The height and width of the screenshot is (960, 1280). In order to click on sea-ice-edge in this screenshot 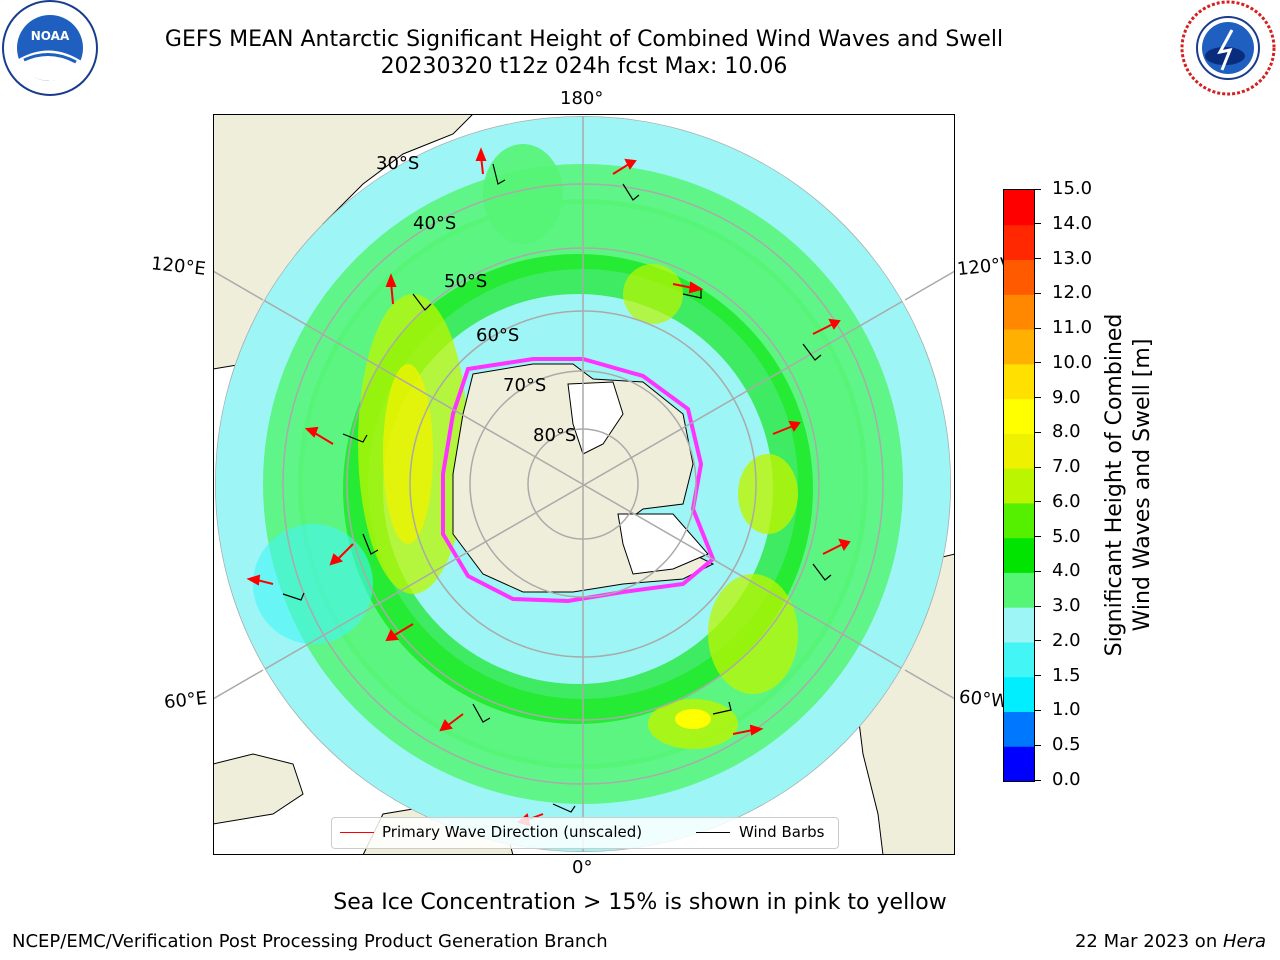, I will do `click(578, 480)`.